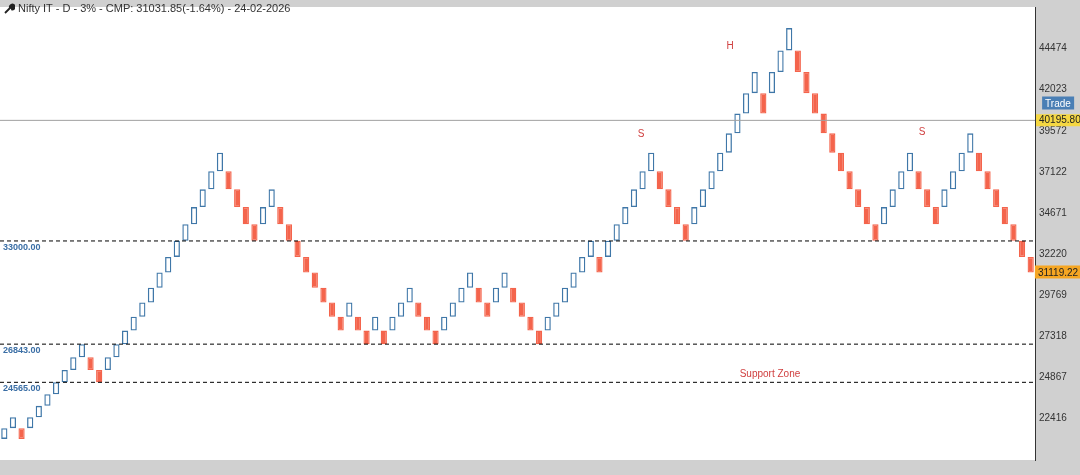 Image resolution: width=1080 pixels, height=475 pixels. What do you see at coordinates (1053, 212) in the screenshot?
I see `y-tick-label: 34671` at bounding box center [1053, 212].